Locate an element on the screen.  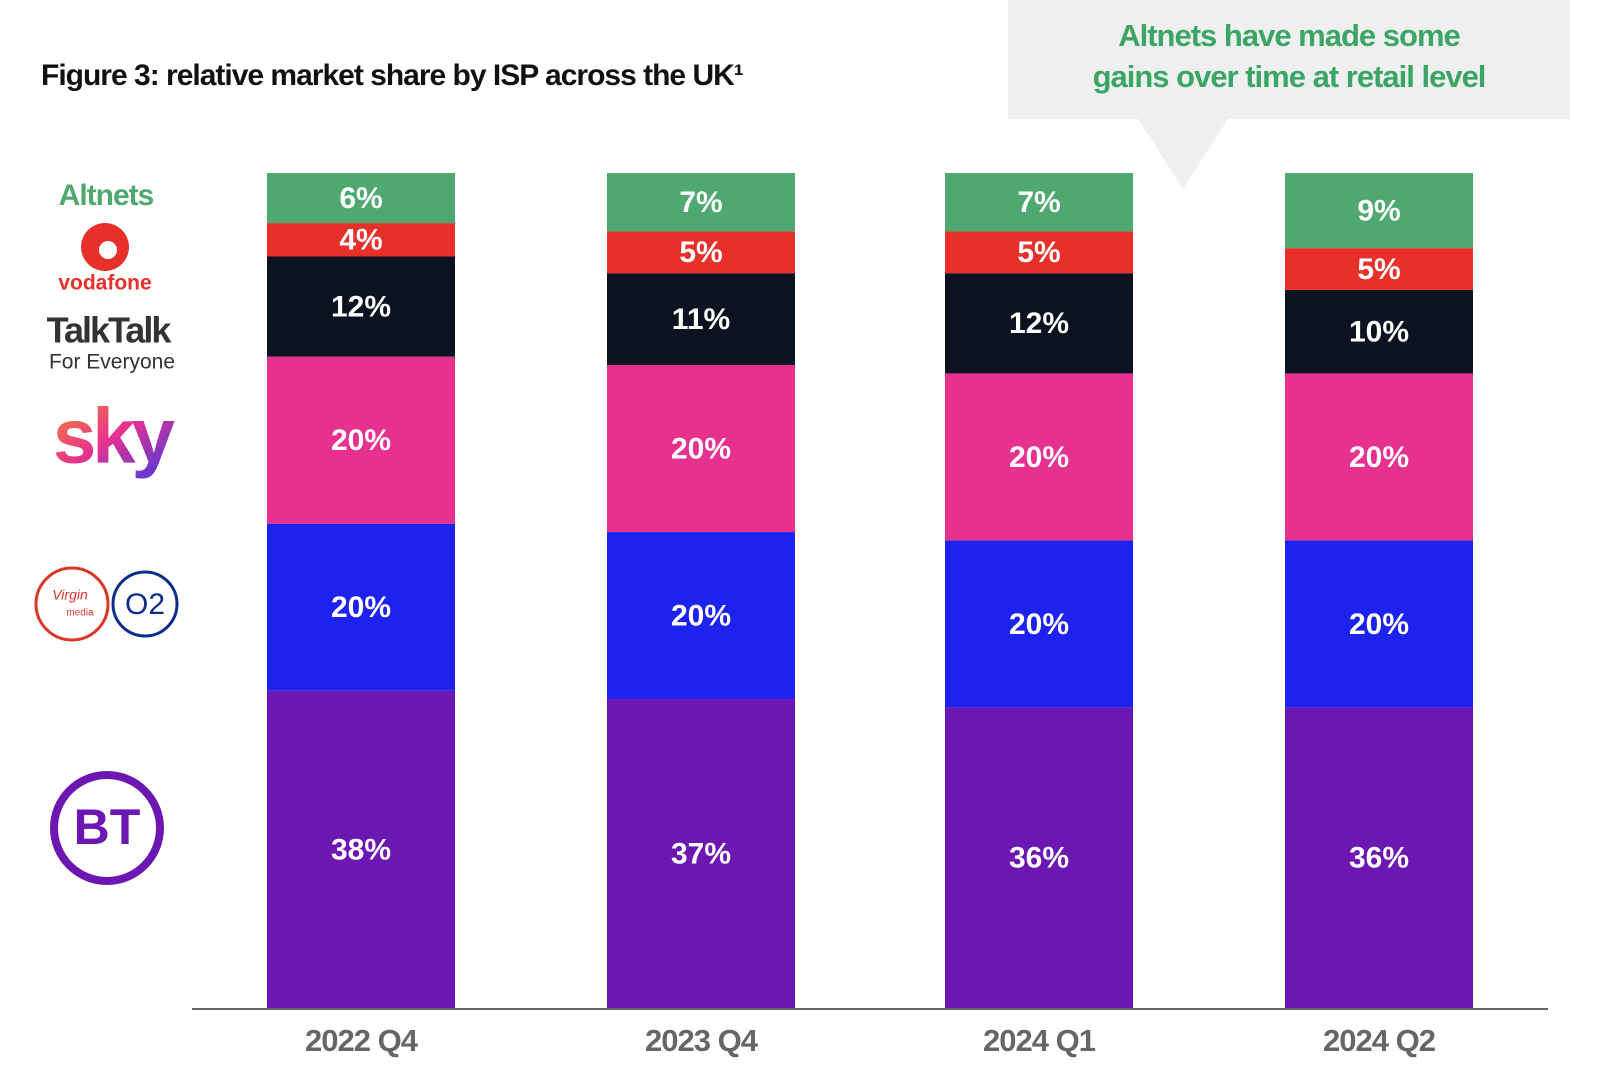
value-label: 37% is located at coordinates (701, 853).